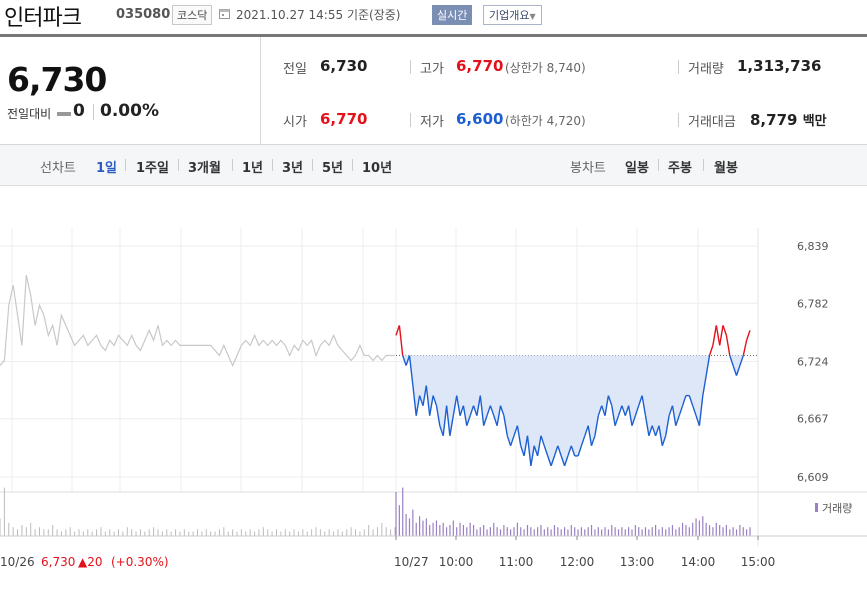 Image resolution: width=867 pixels, height=595 pixels. Describe the element at coordinates (192, 15) in the screenshot. I see `market-badge: 코스닥` at that location.